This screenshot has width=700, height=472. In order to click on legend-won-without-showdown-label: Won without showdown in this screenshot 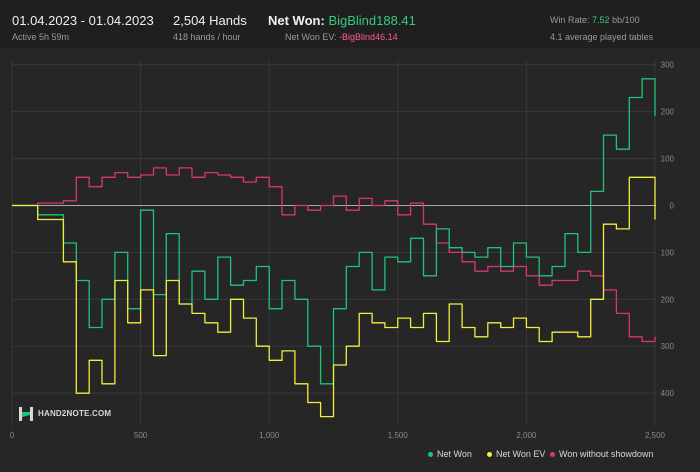, I will do `click(606, 454)`.